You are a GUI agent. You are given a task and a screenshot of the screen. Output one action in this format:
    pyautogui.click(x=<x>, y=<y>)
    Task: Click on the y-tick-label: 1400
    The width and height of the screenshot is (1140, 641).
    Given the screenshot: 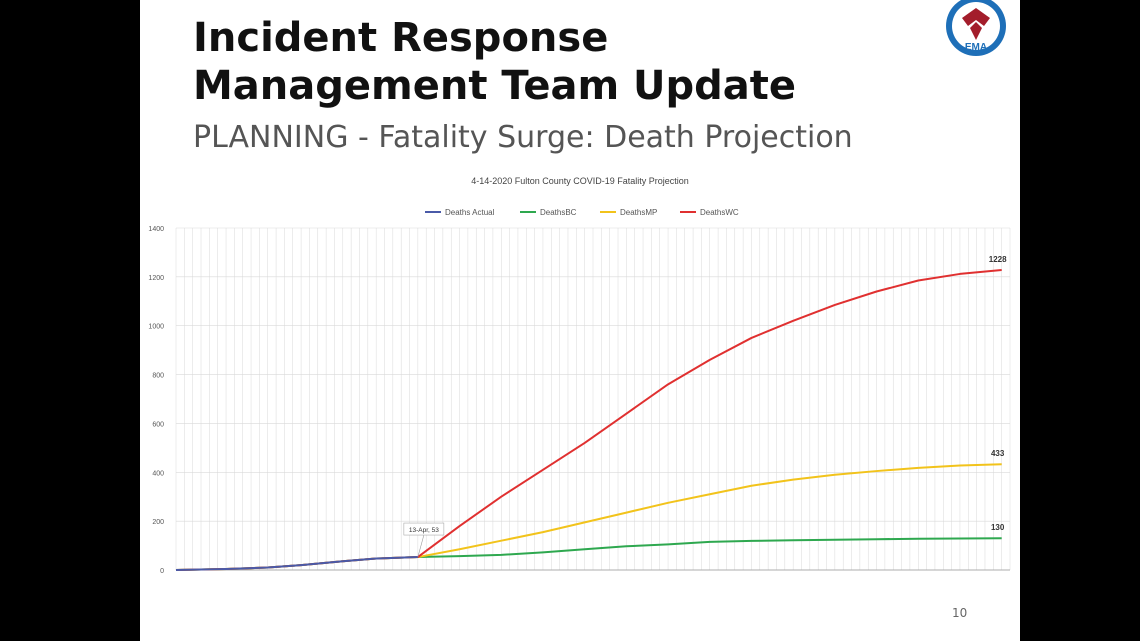 What is the action you would take?
    pyautogui.click(x=156, y=229)
    